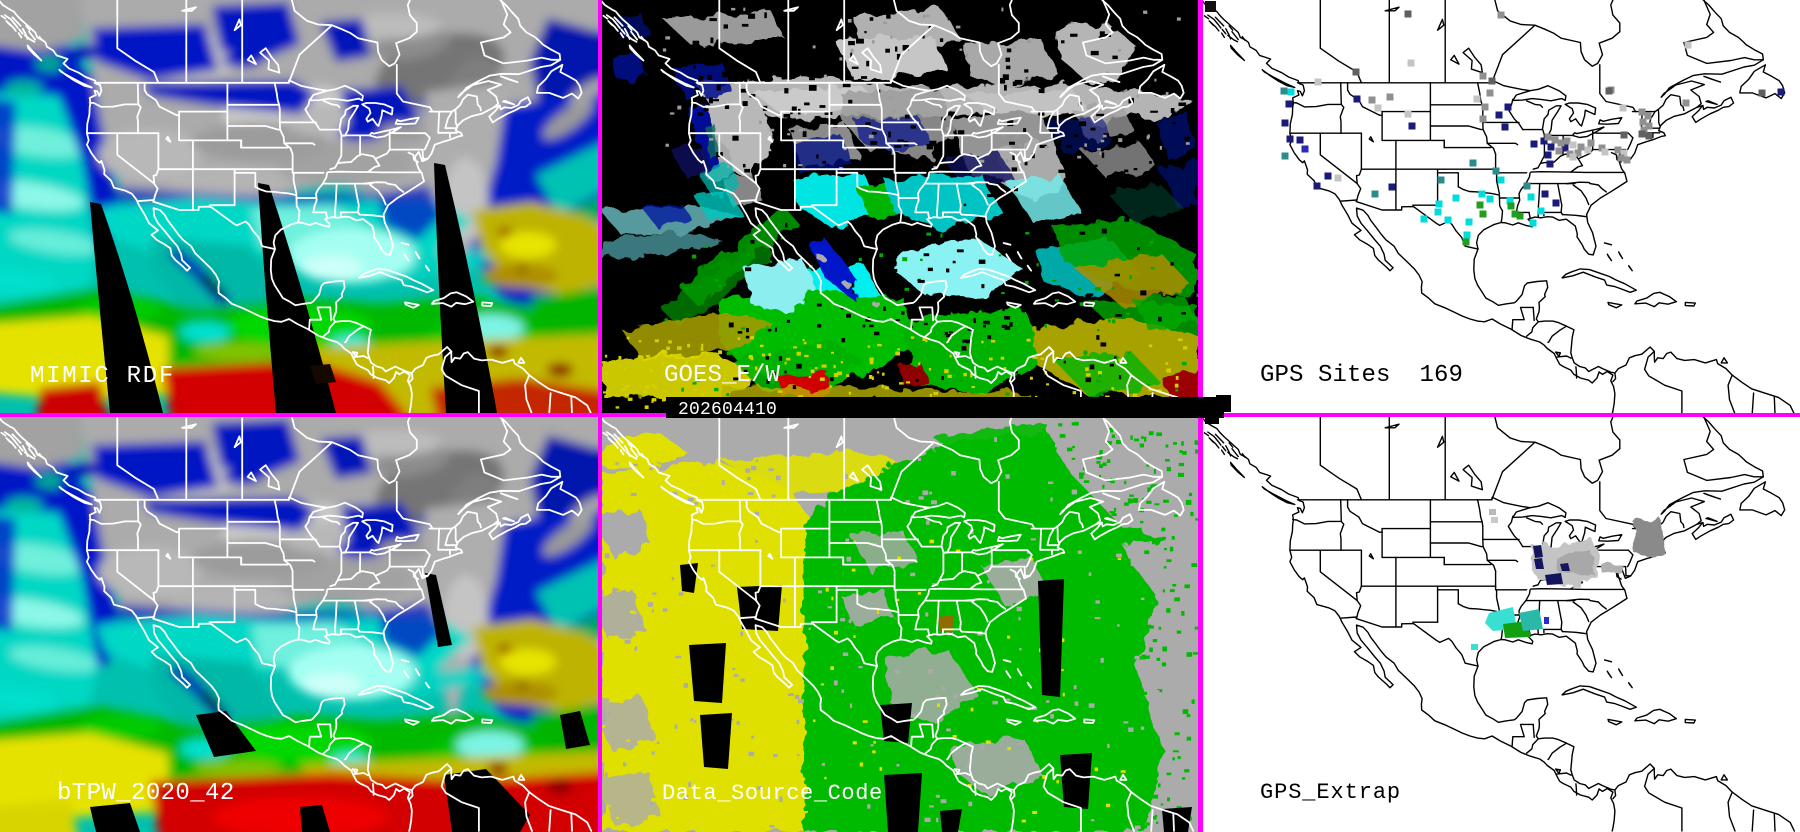  Describe the element at coordinates (146, 793) in the screenshot. I see `svg-text: bTPW_2020_42` at that location.